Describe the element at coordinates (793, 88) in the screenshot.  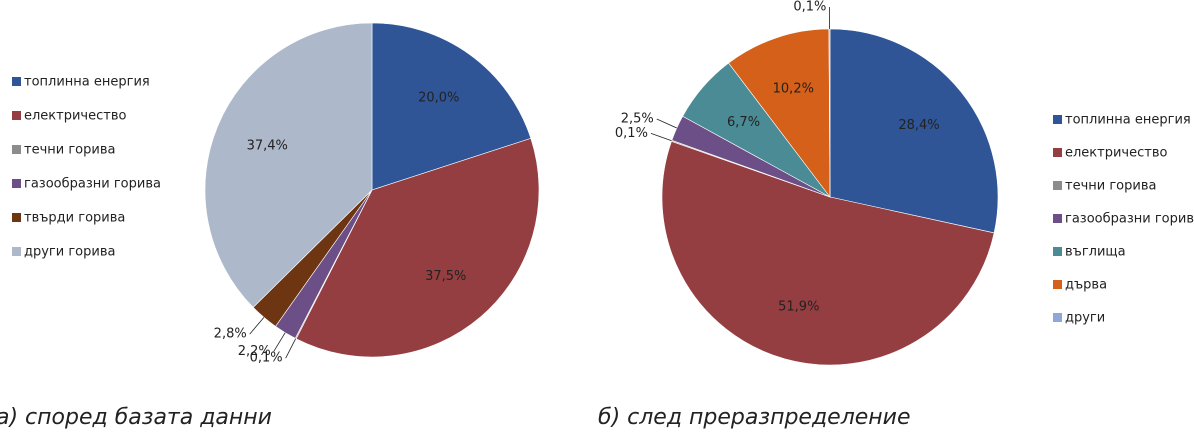
I see `data-label: 10,2%` at that location.